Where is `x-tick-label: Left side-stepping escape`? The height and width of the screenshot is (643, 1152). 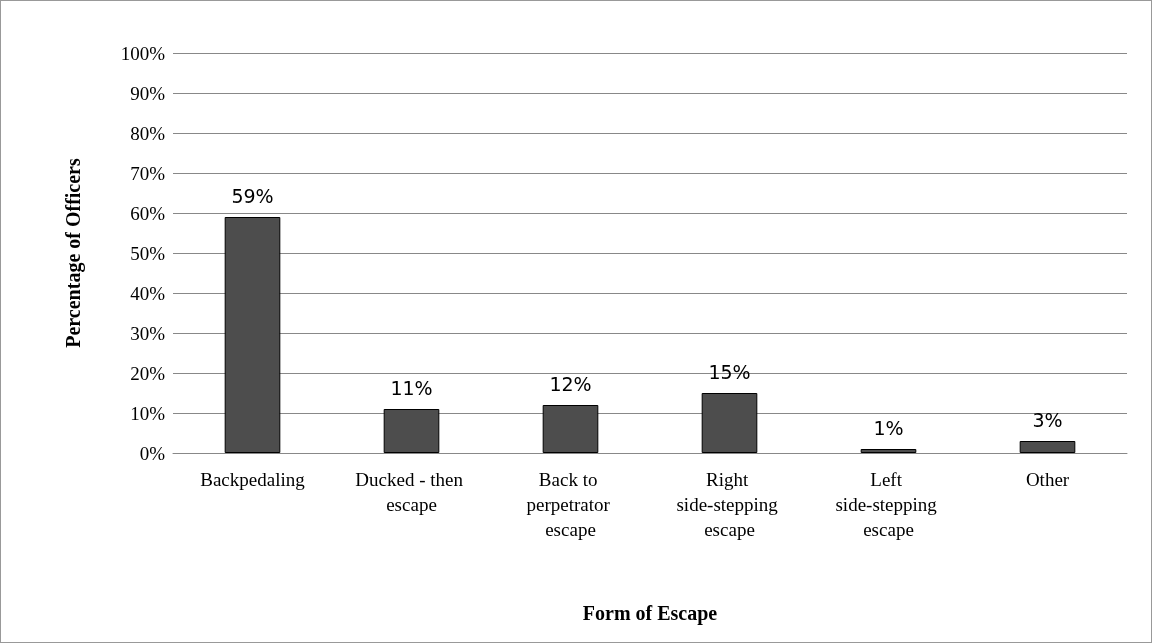
x-tick-label: Left side-stepping escape is located at coordinates (888, 504).